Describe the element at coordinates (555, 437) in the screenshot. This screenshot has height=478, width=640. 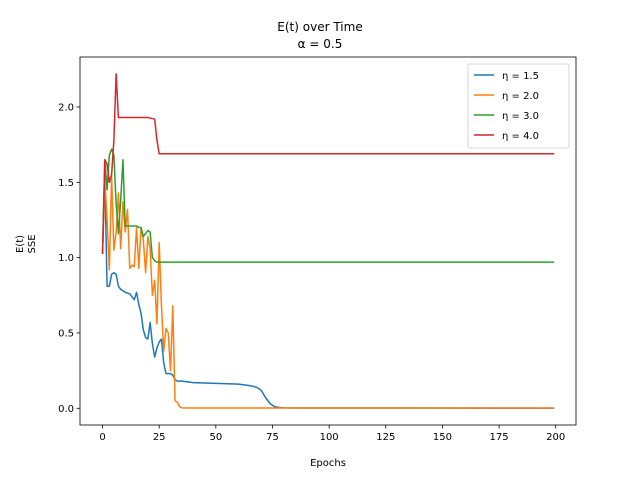
I see `x-tick-label: 200` at that location.